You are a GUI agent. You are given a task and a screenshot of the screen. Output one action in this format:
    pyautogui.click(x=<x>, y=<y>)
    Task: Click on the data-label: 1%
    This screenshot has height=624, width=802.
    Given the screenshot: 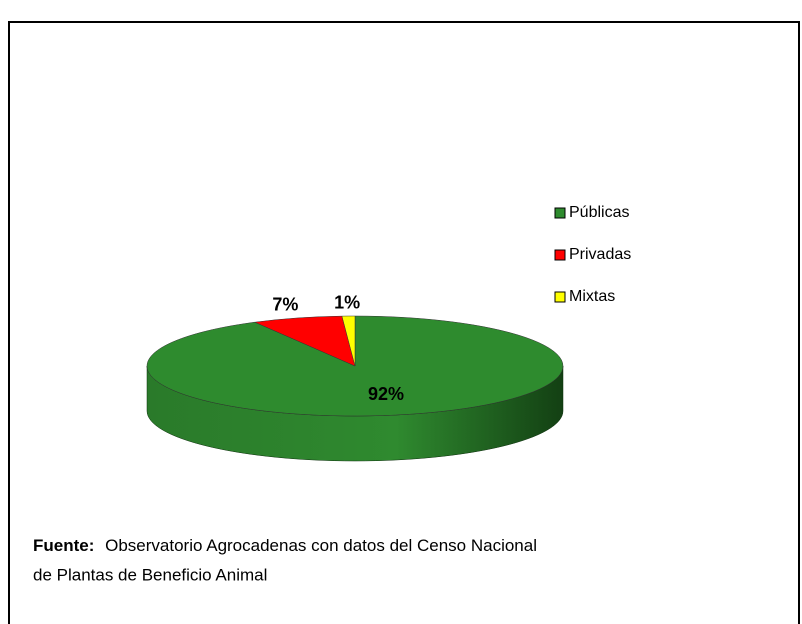 What is the action you would take?
    pyautogui.click(x=347, y=302)
    